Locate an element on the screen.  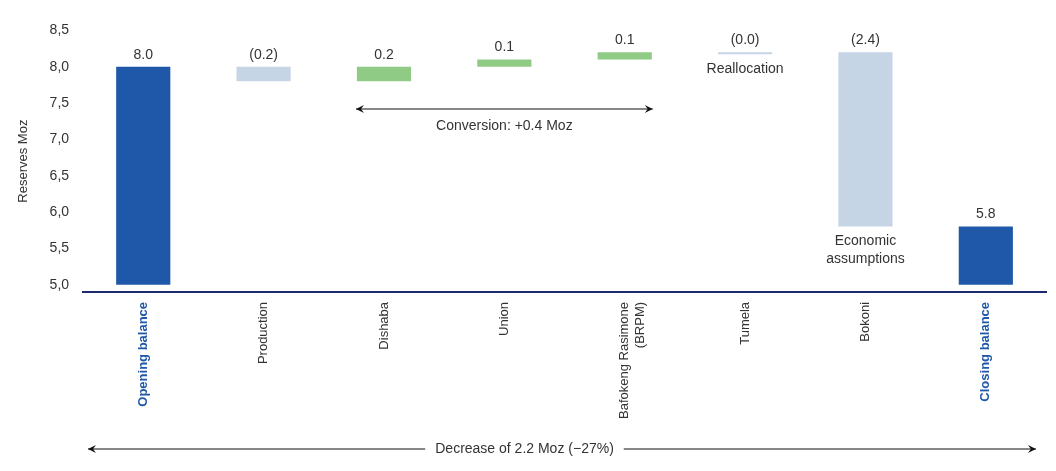
x-tick-label: Tumela is located at coordinates (744, 323).